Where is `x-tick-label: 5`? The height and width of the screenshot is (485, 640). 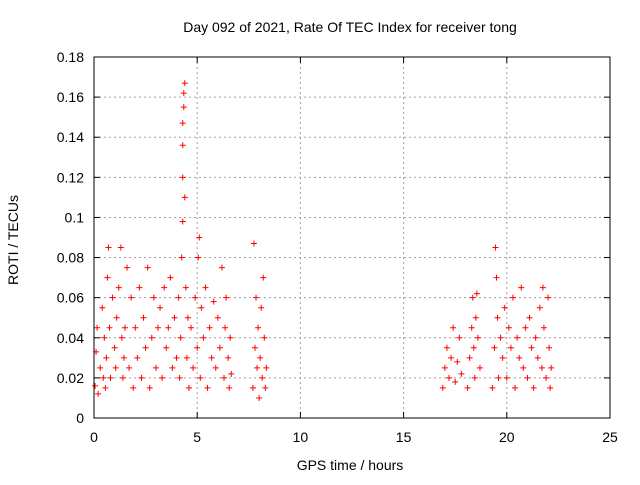
x-tick-label: 5 is located at coordinates (197, 437).